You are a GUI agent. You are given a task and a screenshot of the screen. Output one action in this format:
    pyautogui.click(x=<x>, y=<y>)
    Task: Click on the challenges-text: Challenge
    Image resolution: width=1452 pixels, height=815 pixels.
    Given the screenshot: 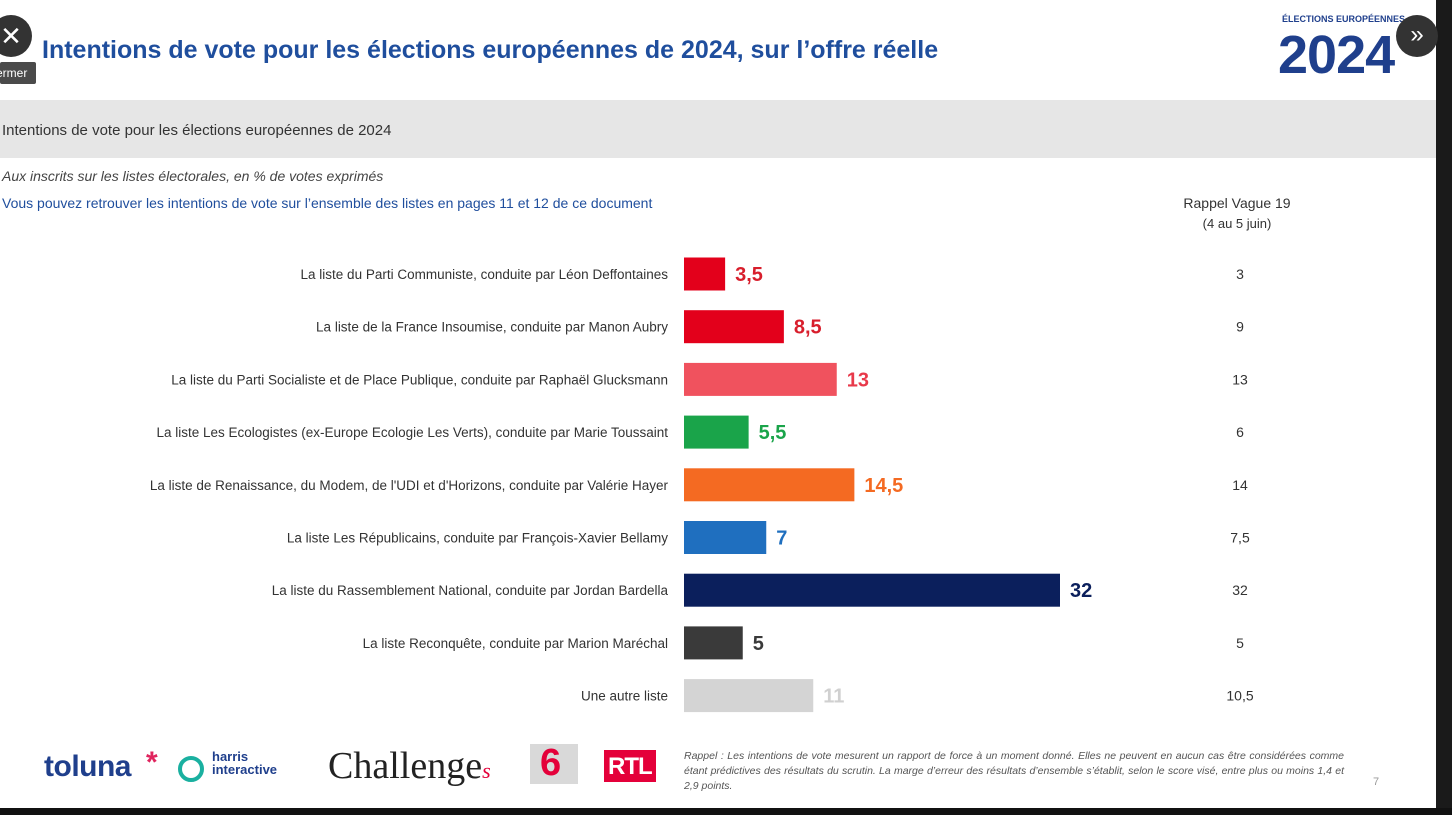 What is the action you would take?
    pyautogui.click(x=405, y=766)
    